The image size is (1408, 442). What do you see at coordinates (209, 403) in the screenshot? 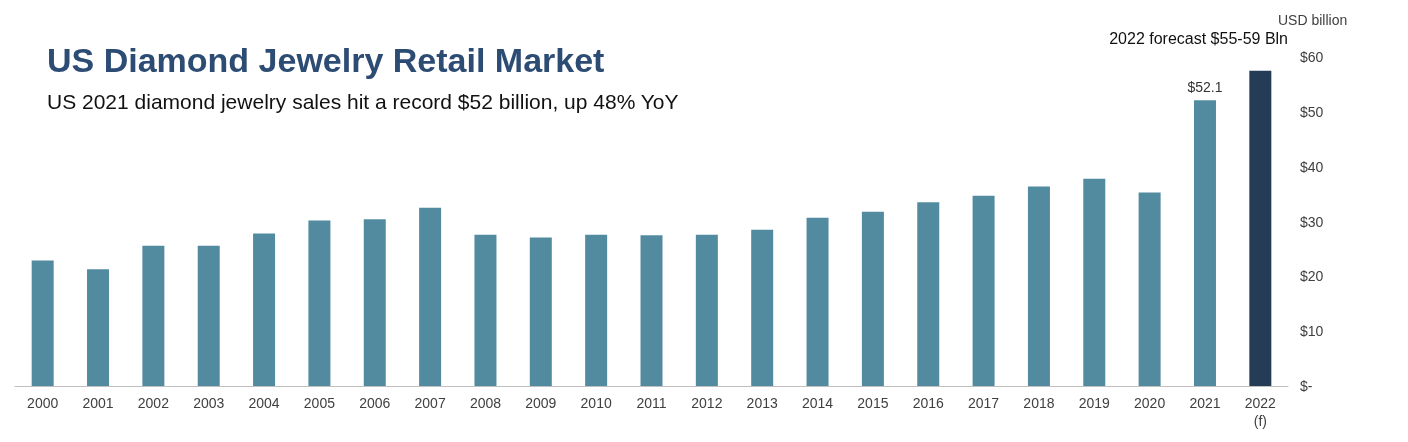
I see `x-tick-label: 2003` at bounding box center [209, 403].